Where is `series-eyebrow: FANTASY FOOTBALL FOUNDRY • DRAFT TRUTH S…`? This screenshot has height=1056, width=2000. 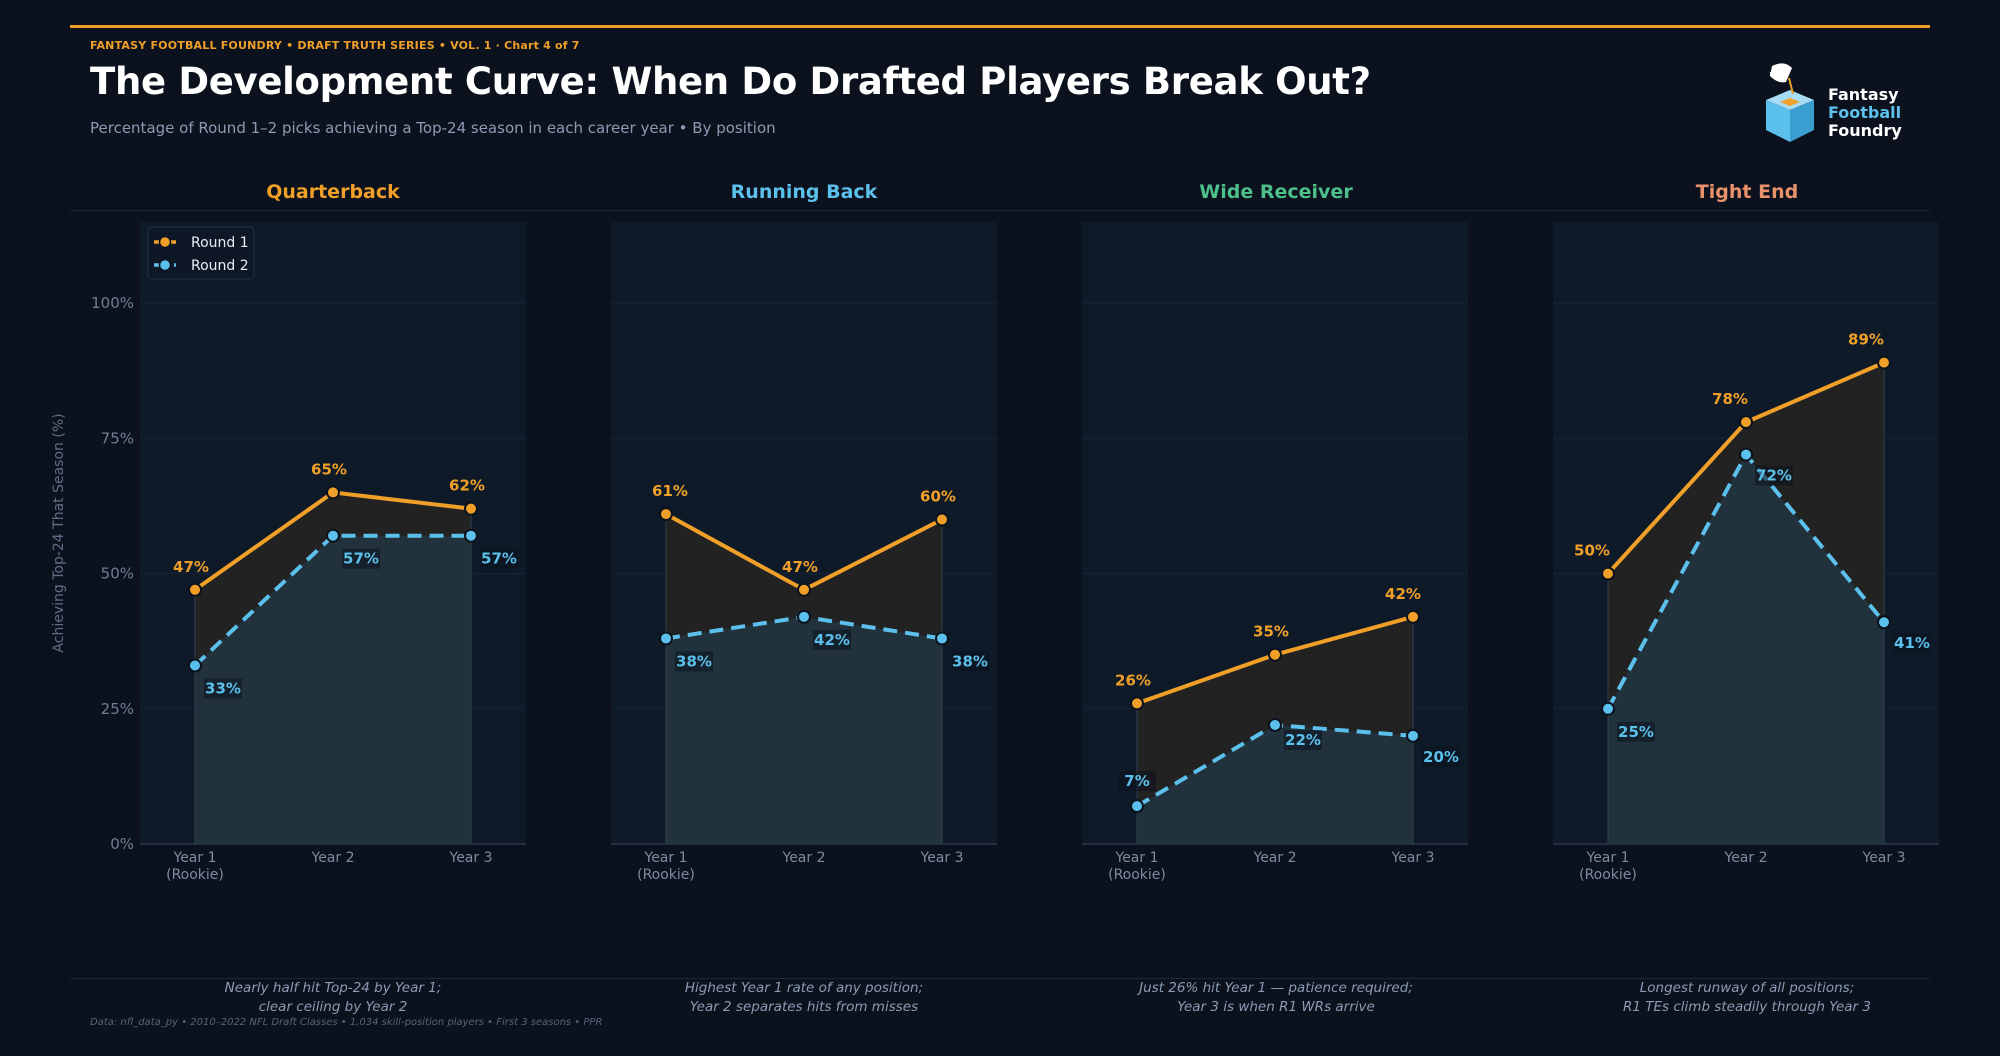 series-eyebrow: FANTASY FOOTBALL FOUNDRY • DRAFT TRUTH S… is located at coordinates (335, 45).